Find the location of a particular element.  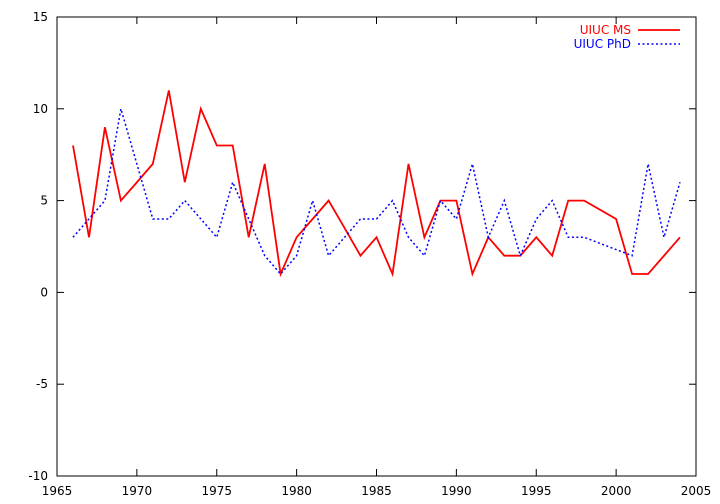

x-tick-label: 1965 is located at coordinates (57, 491).